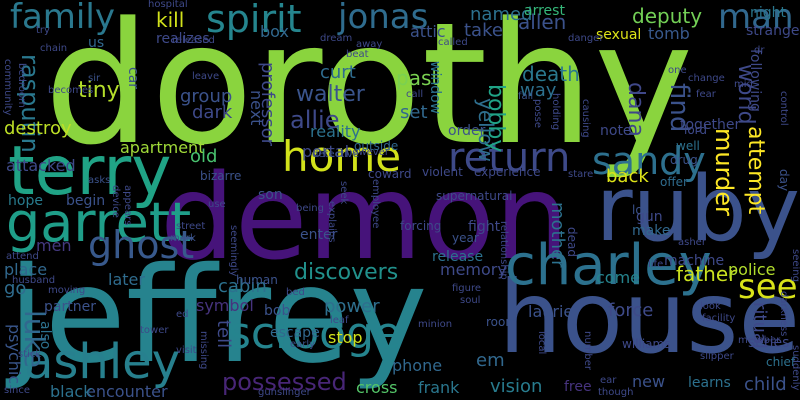 This screenshot has height=400, width=800. I want to click on cloud-word: garrett, so click(99, 222).